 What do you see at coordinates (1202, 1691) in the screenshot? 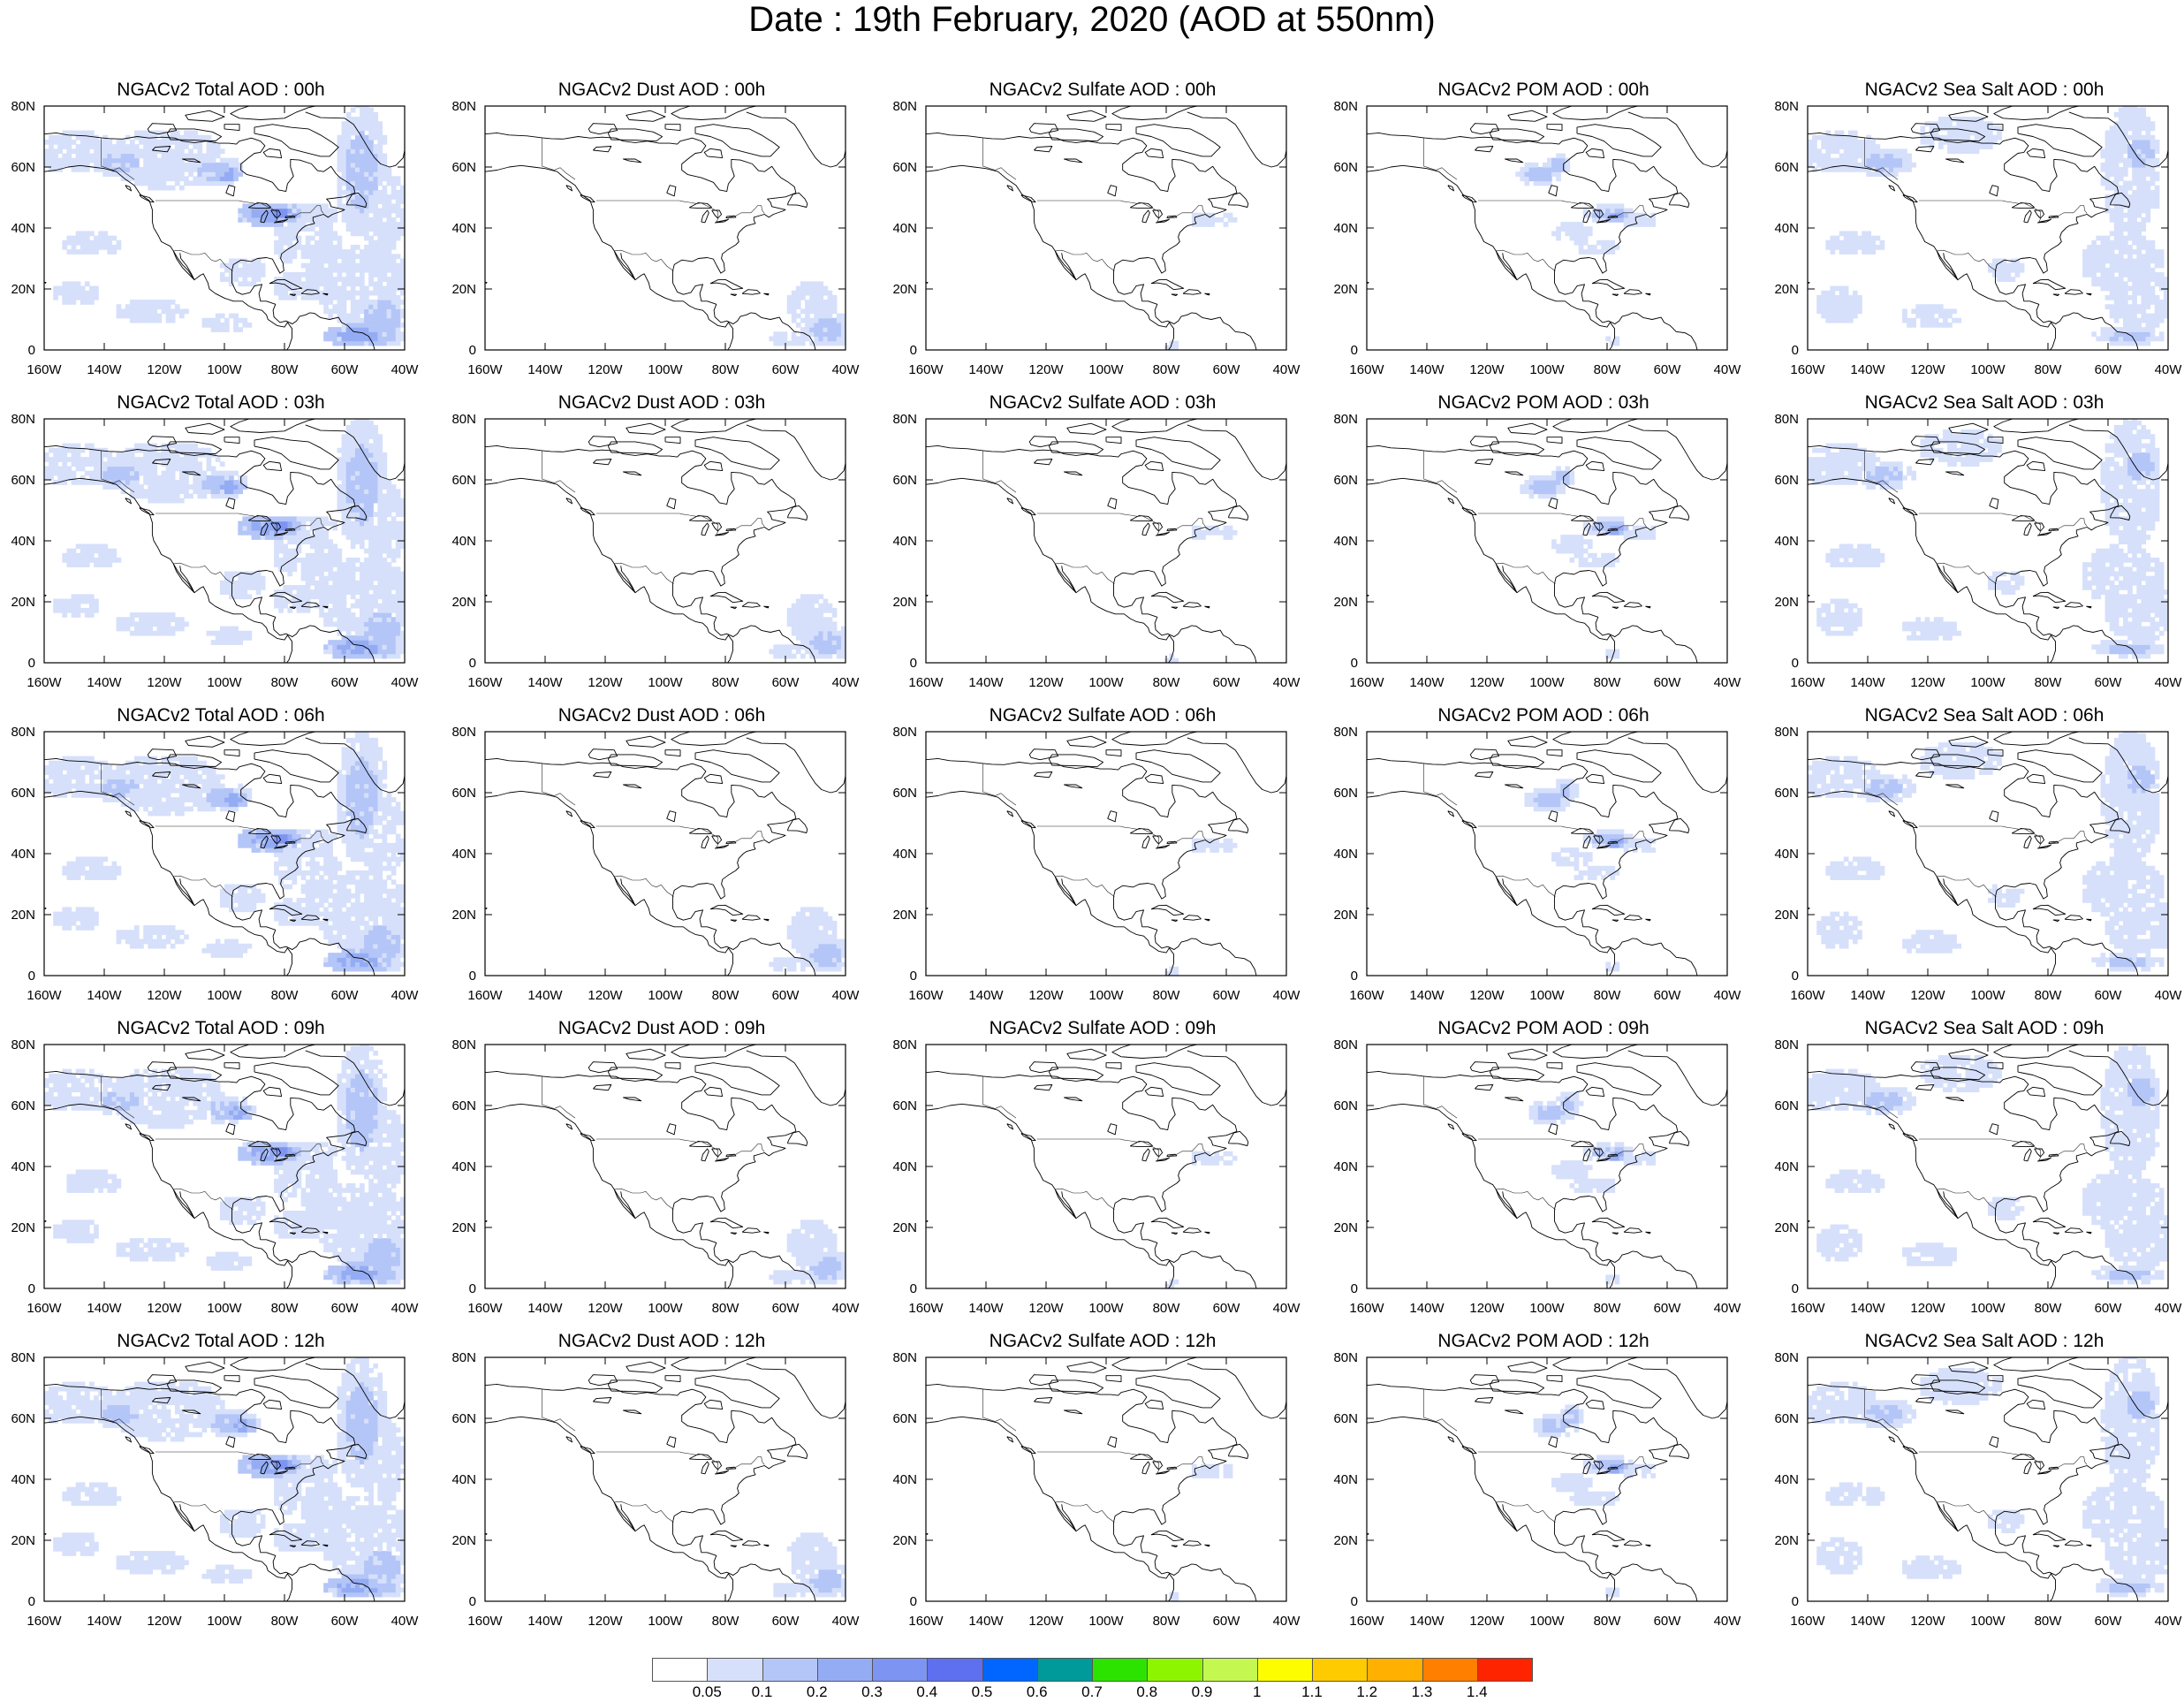
I see `colorbar-label: 0.9` at bounding box center [1202, 1691].